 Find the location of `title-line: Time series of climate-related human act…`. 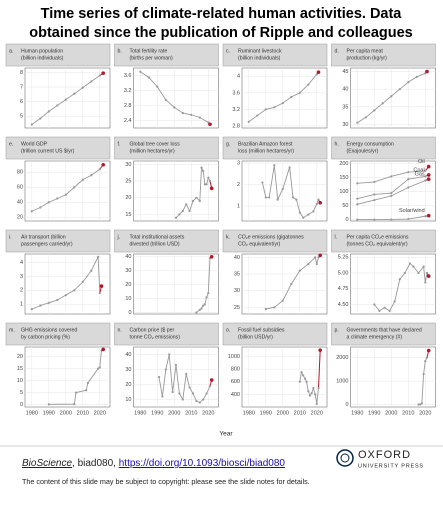

title-line: Time series of climate-related human act… is located at coordinates (222, 14).